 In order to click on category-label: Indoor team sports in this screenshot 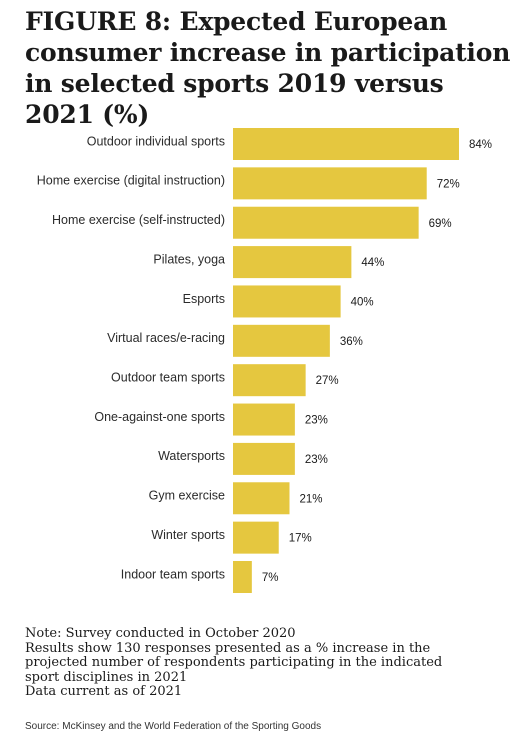, I will do `click(173, 574)`.